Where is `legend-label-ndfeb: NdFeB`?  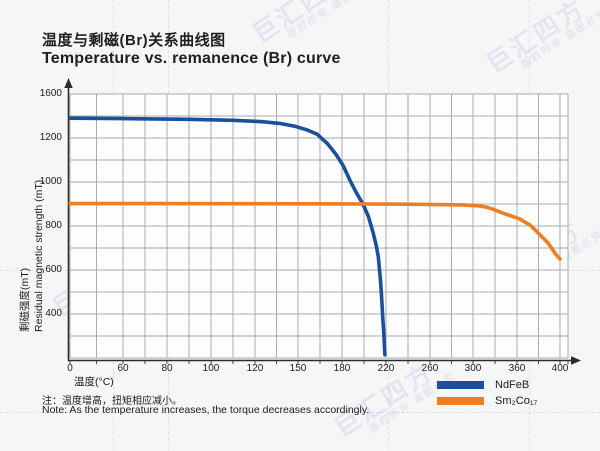
legend-label-ndfeb: NdFeB is located at coordinates (512, 385).